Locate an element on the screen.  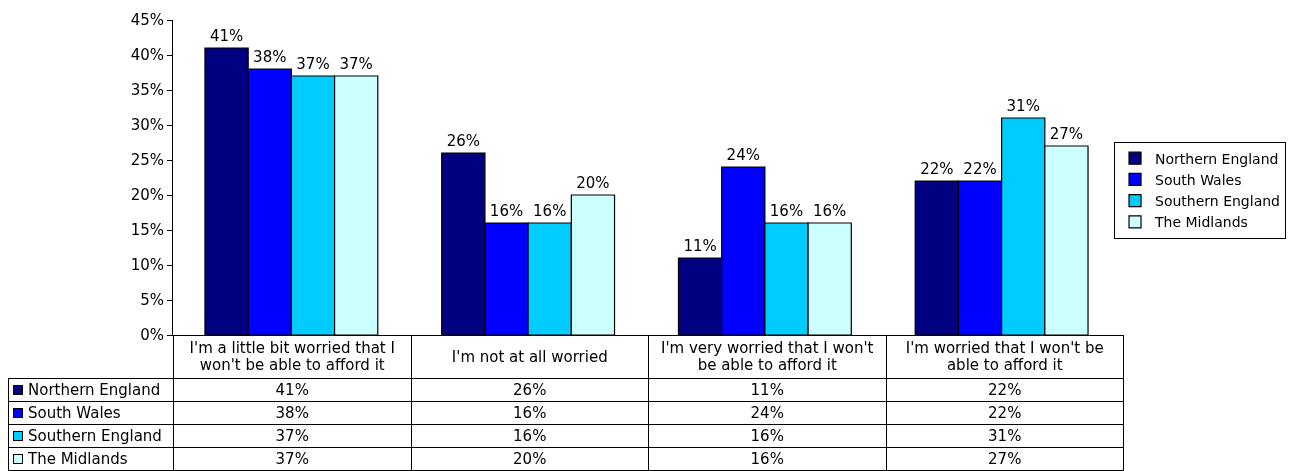
text: South Wales is located at coordinates (1198, 179).